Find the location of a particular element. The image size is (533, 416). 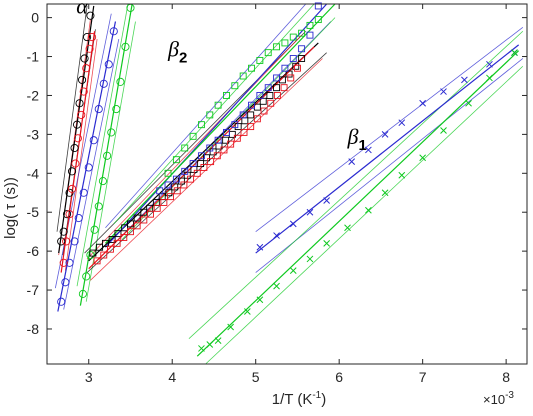

alpha-red-ci-low-line is located at coordinates (81, 154).